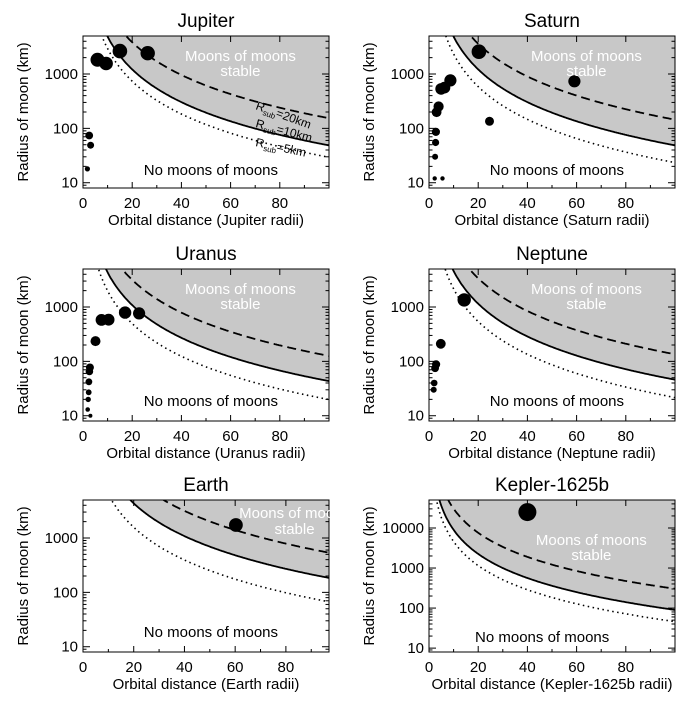 The width and height of the screenshot is (693, 705). I want to click on panel-title: Earth, so click(205, 485).